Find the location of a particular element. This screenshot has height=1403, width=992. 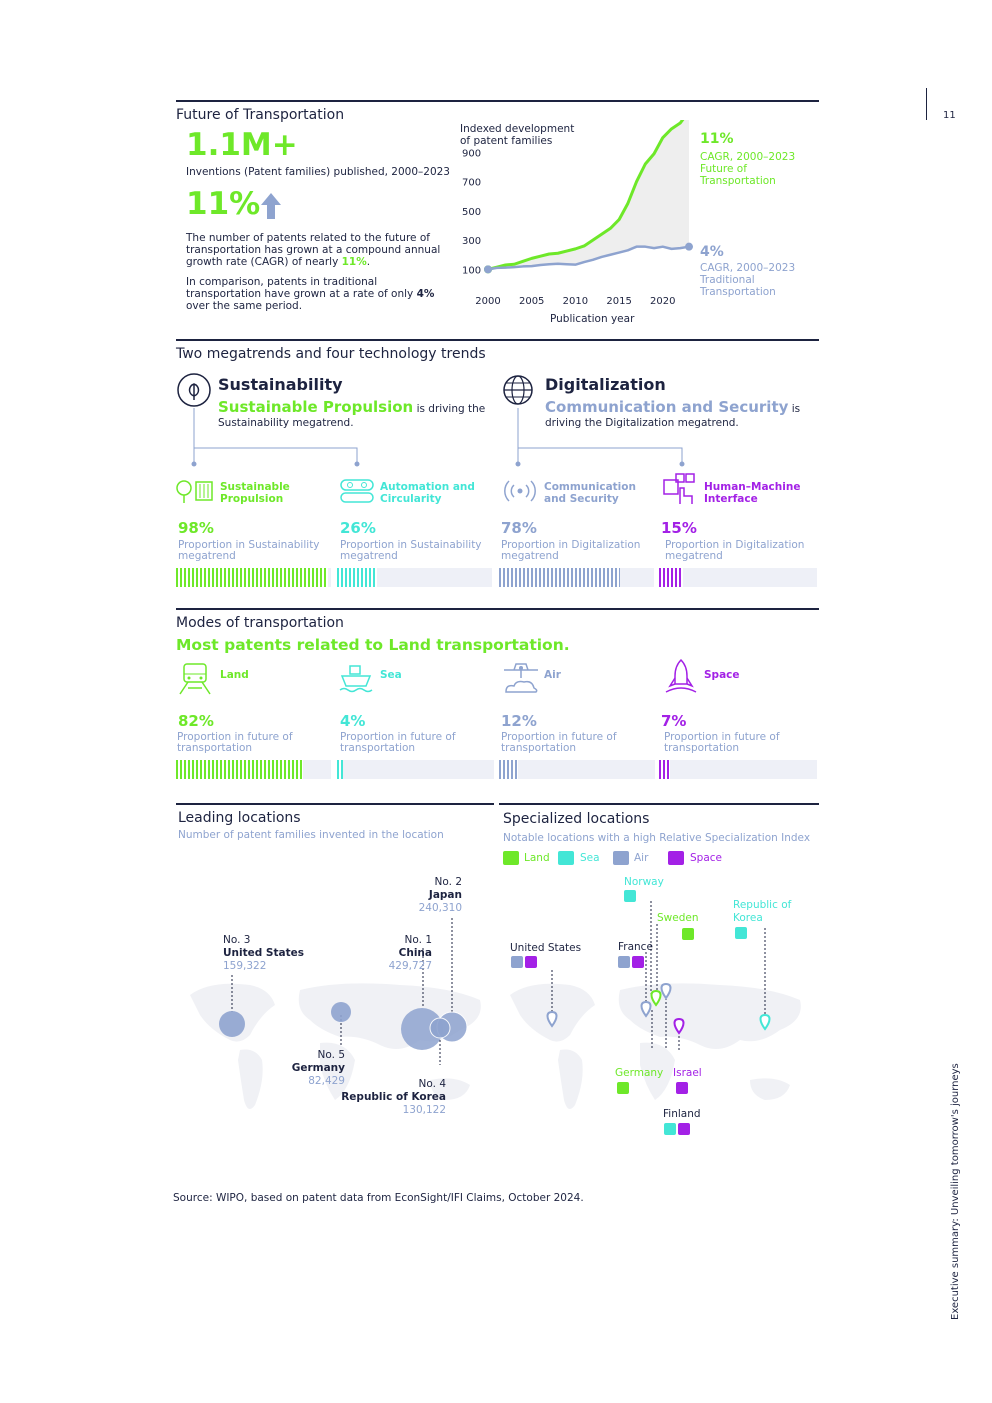

trend-bar-propulsion is located at coordinates (253, 577).